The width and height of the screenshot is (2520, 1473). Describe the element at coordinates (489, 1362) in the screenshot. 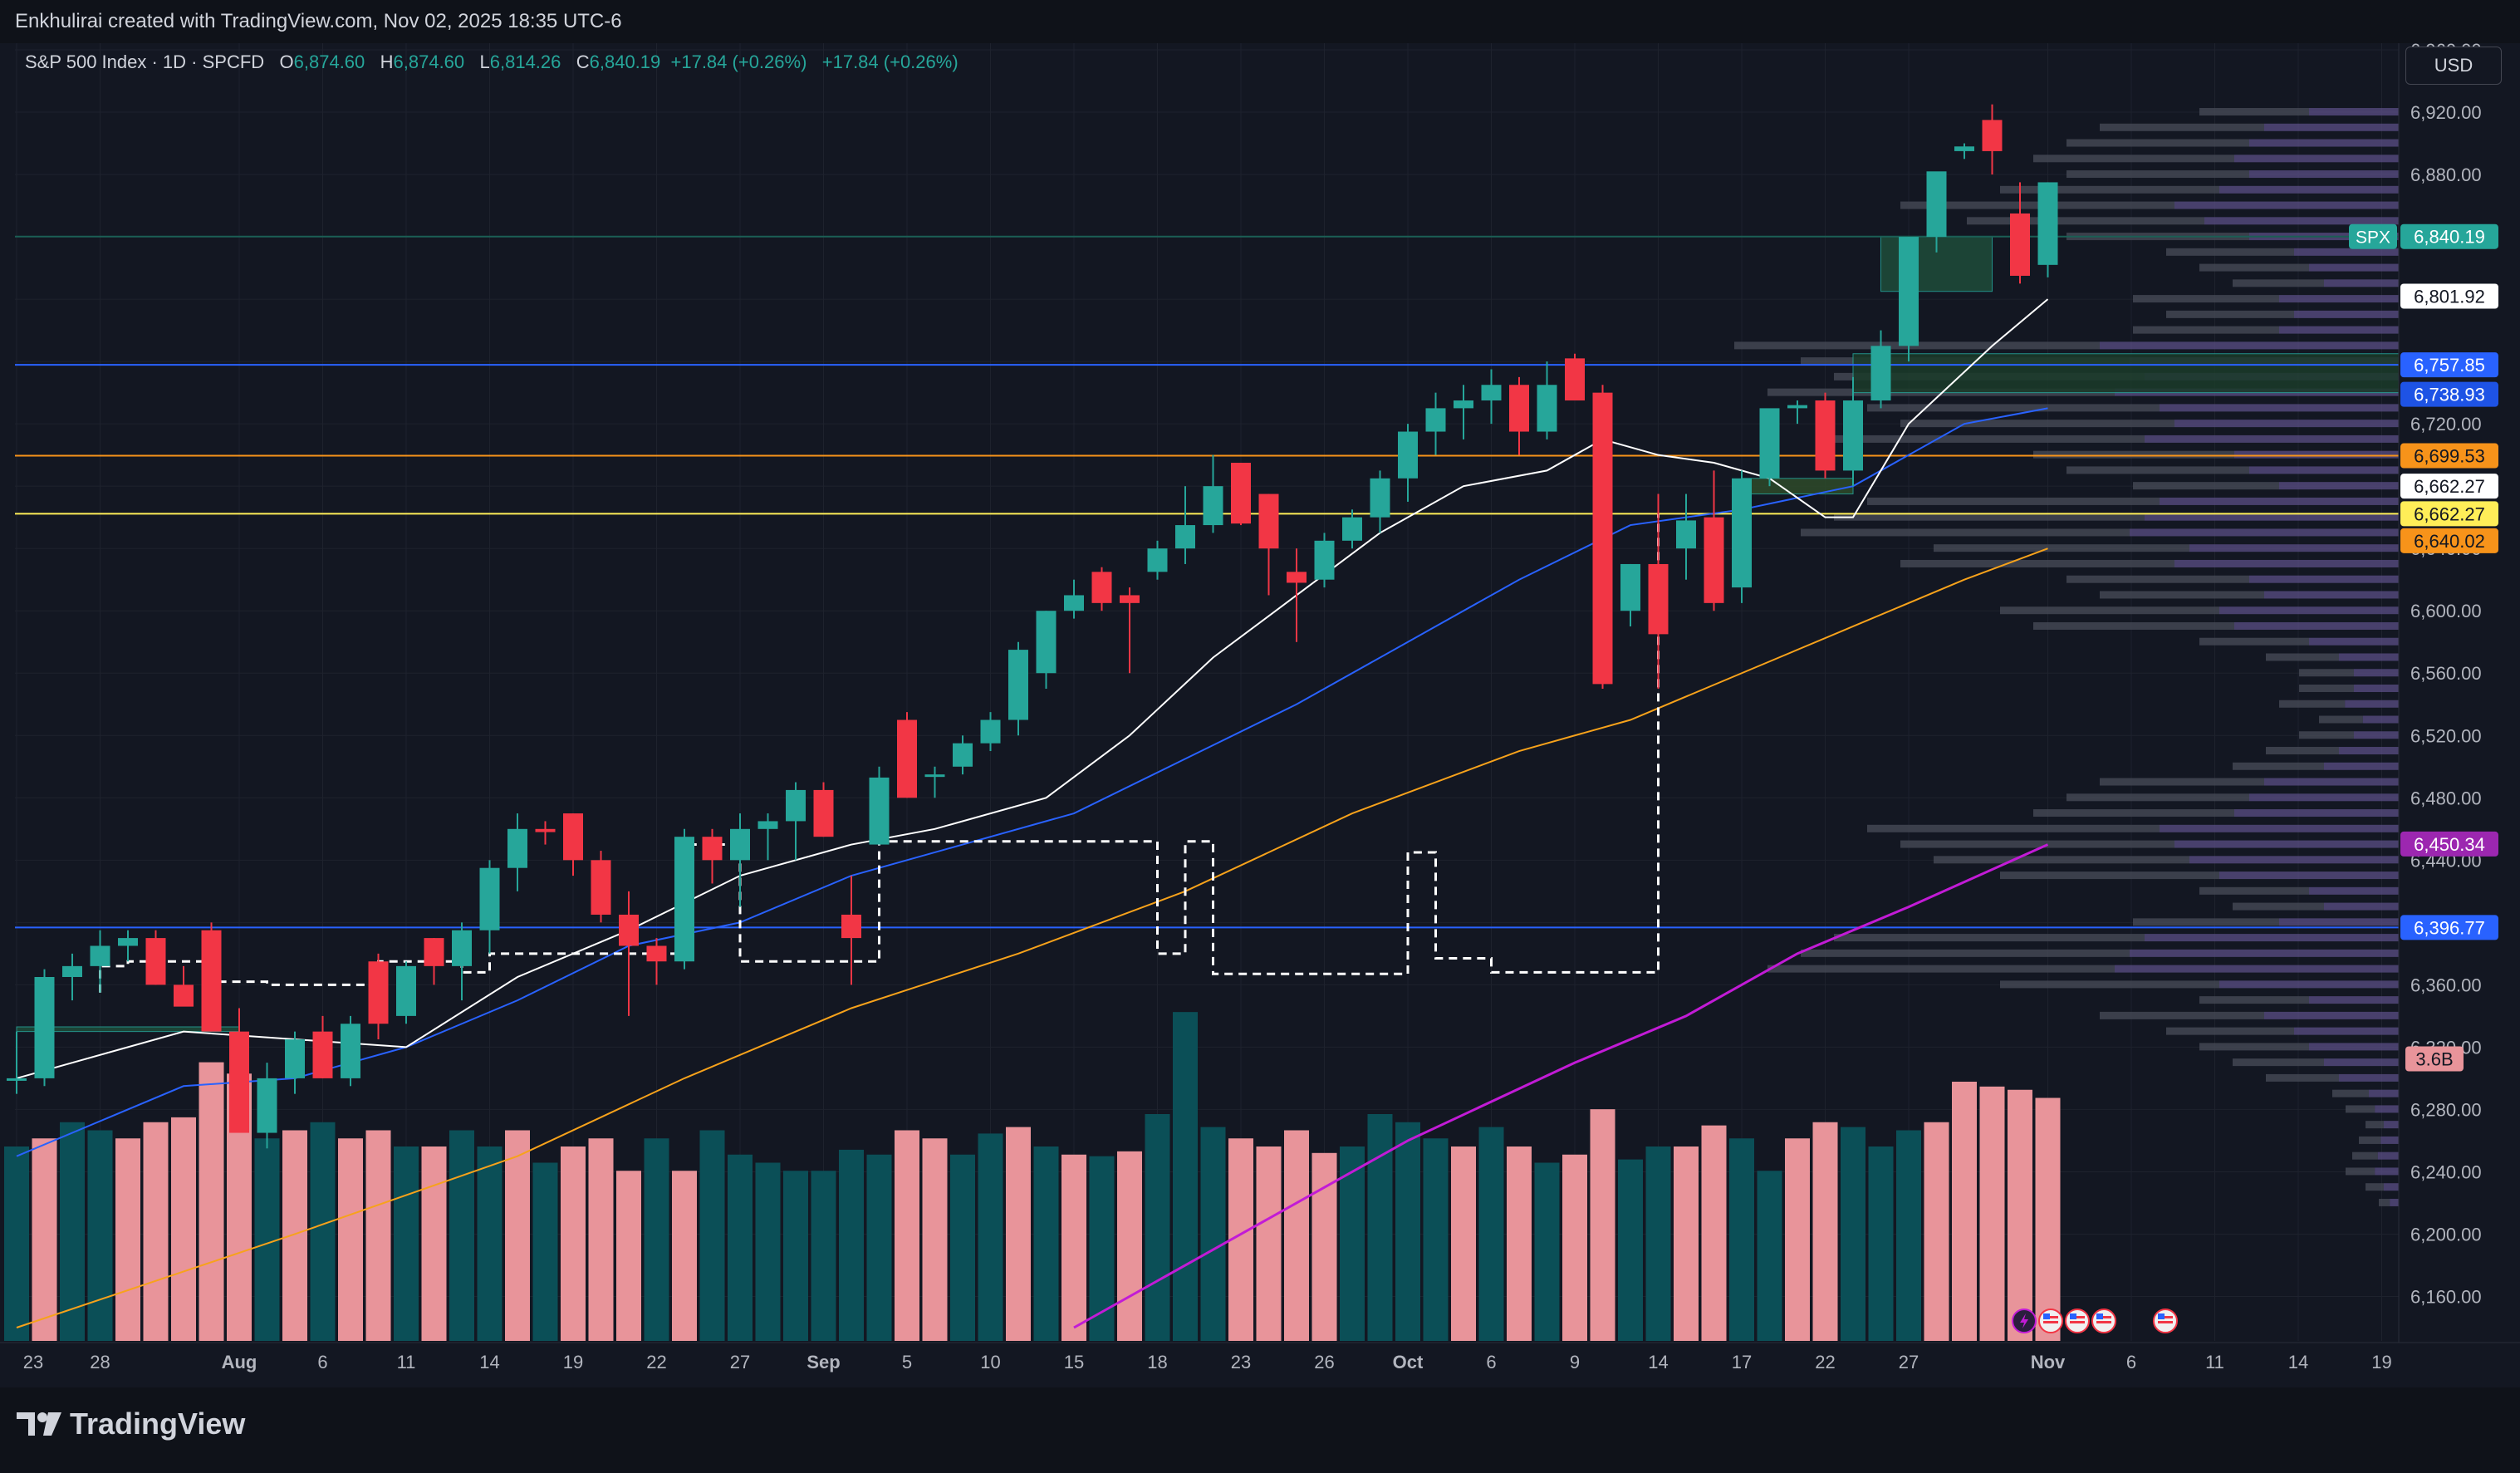

I see `x-tick-label: 14` at that location.